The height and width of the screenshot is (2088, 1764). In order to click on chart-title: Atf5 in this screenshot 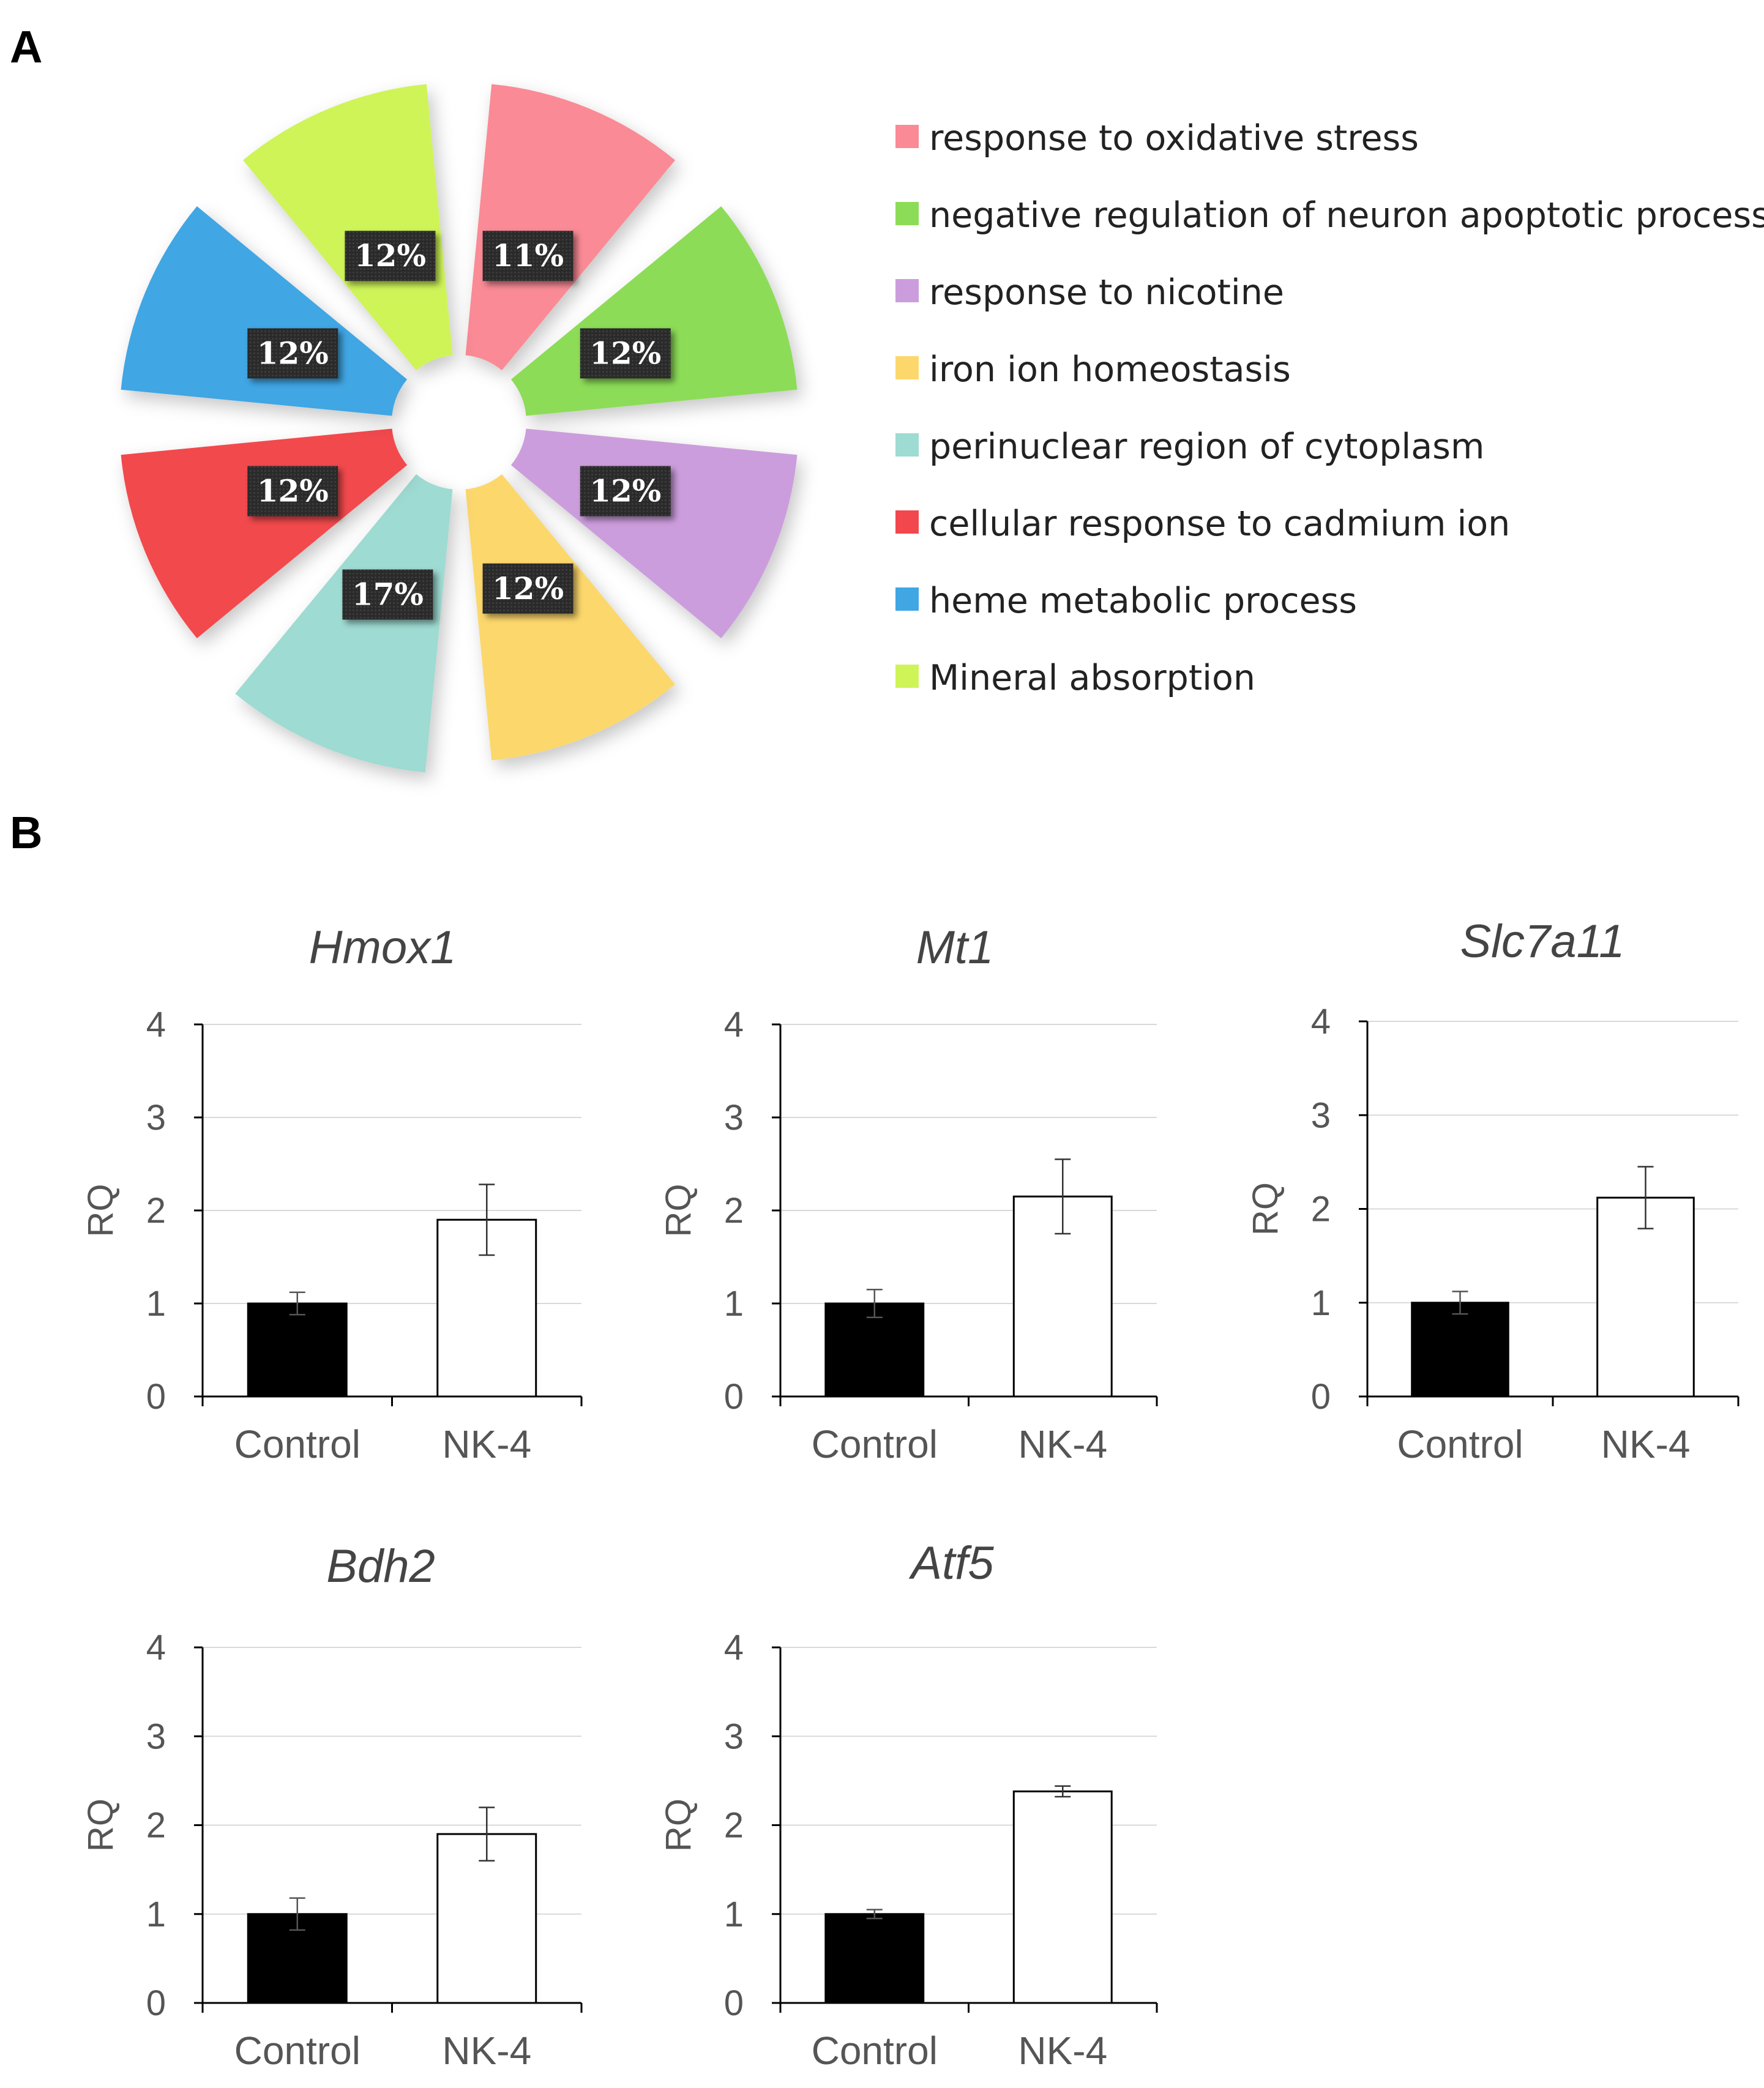, I will do `click(951, 1563)`.